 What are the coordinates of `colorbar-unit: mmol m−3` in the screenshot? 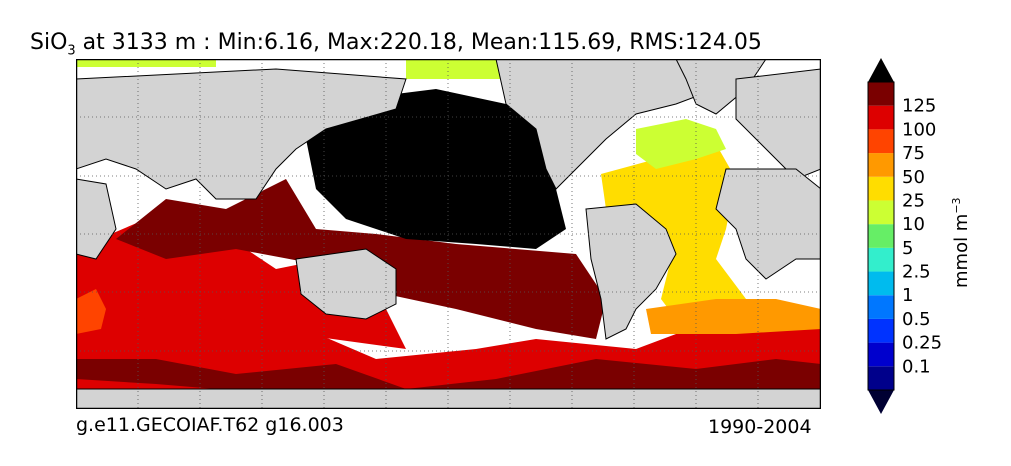 It's located at (961, 242).